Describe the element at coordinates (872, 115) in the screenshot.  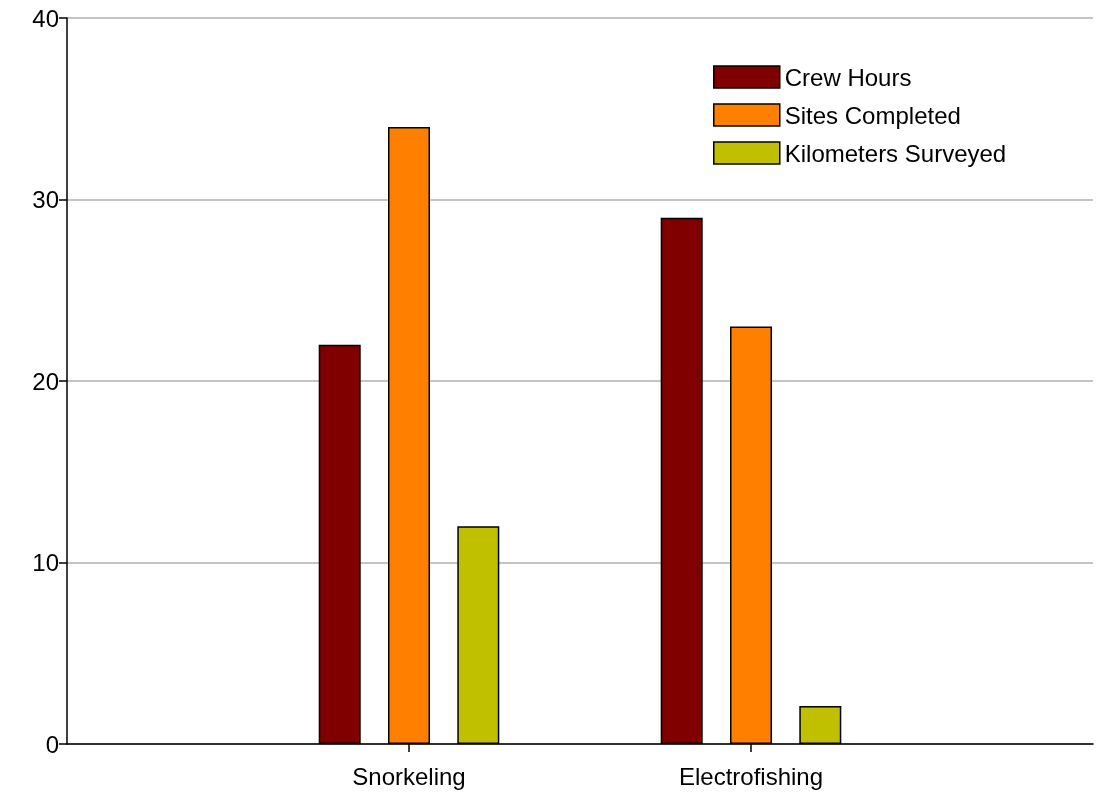
I see `legend-label: Sites Completed` at that location.